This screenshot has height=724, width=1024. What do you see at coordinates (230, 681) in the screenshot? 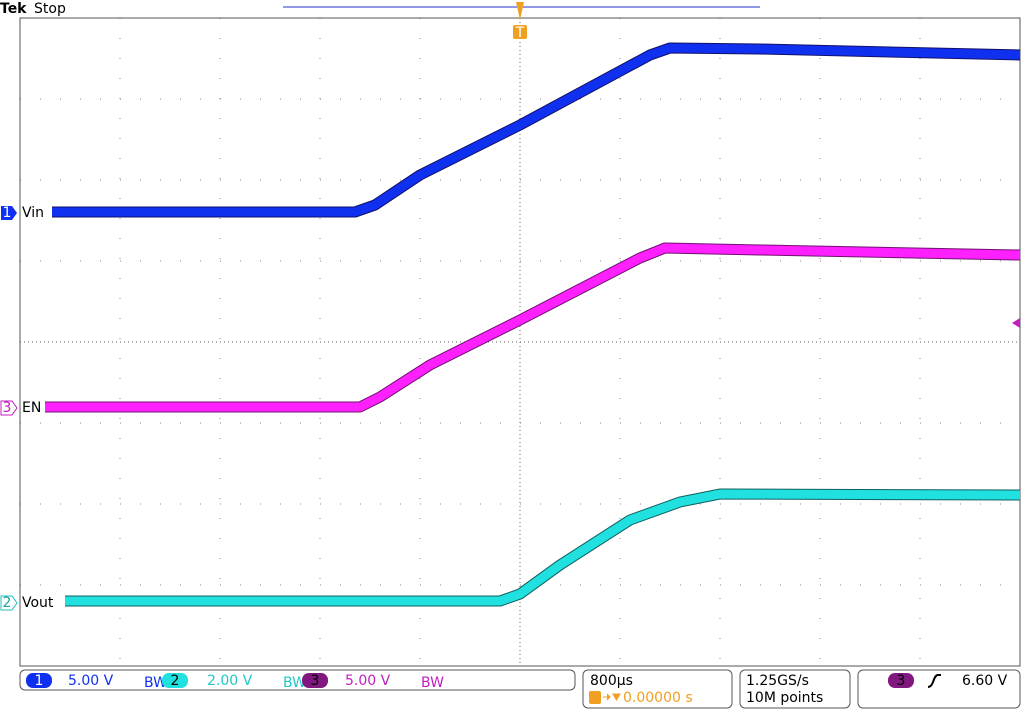
I see `ch2-scale: 2.00 V` at bounding box center [230, 681].